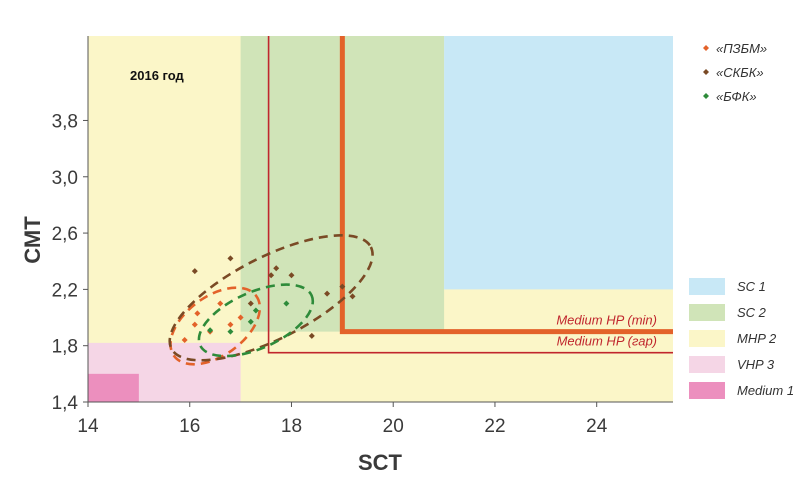 This screenshot has width=805, height=500. Describe the element at coordinates (752, 312) in the screenshot. I see `legend-label-sc-2: SC 2` at that location.